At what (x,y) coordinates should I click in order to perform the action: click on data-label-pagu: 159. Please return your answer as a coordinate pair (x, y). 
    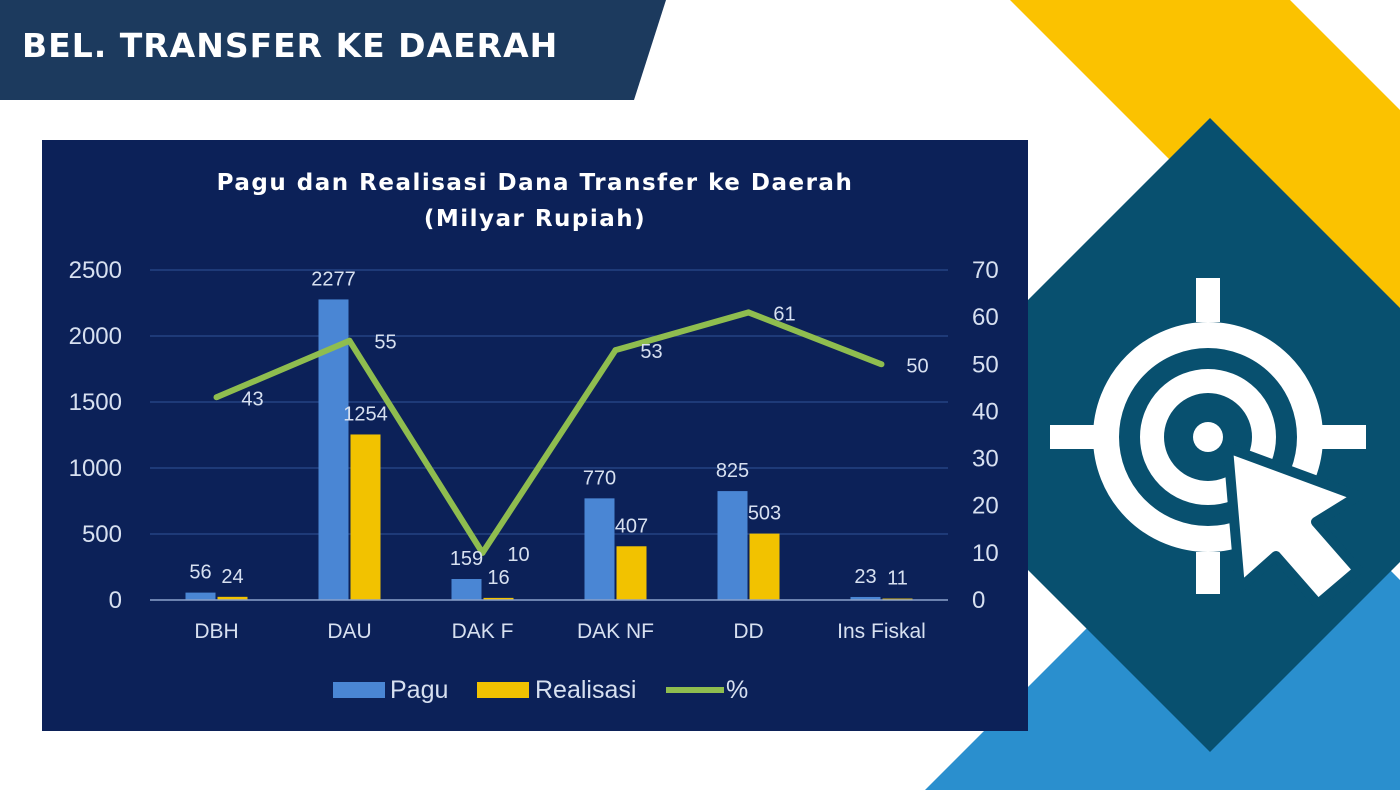
    Looking at the image, I should click on (466, 559).